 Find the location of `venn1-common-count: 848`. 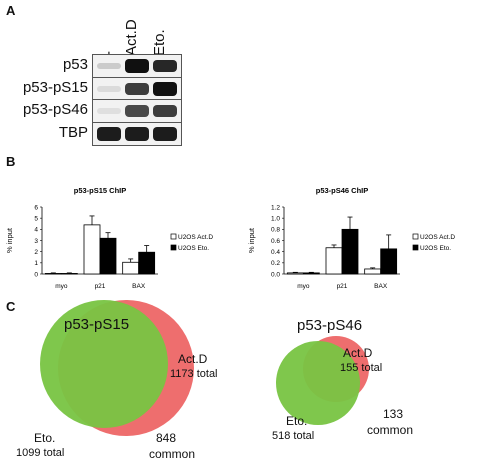

venn1-common-count: 848 is located at coordinates (166, 438).